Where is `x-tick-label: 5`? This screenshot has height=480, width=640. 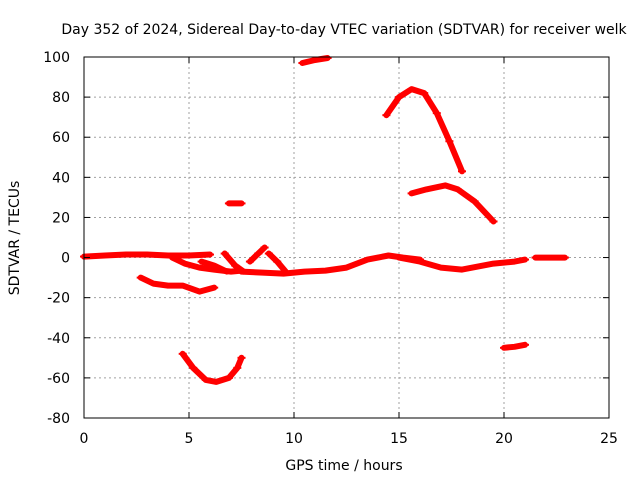 x-tick-label: 5 is located at coordinates (189, 439).